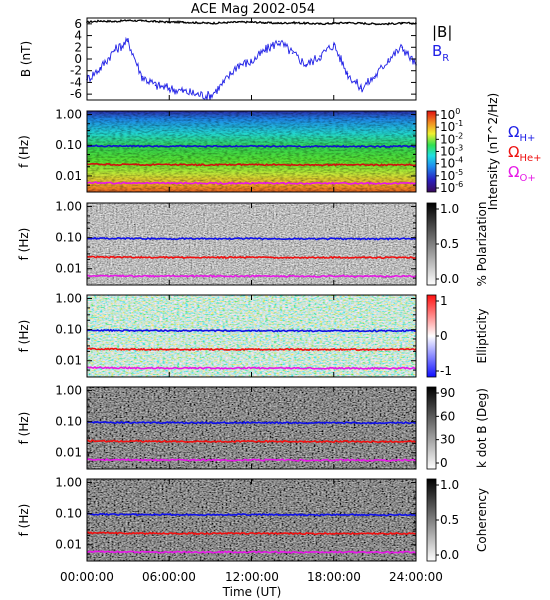  Describe the element at coordinates (449, 209) in the screenshot. I see `colorbar-tick-label: 1.0` at that location.